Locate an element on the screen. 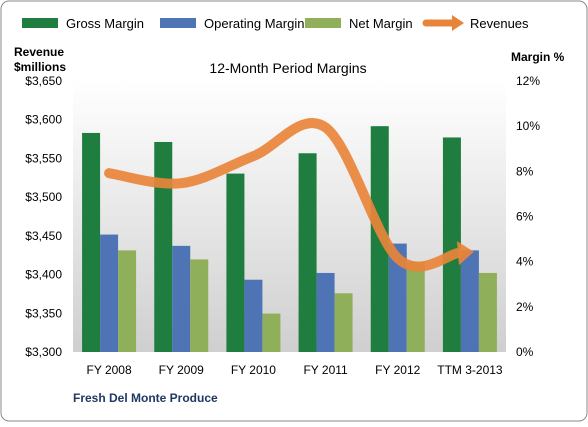 The image size is (588, 427). legend-item-operating-margin: Operating Margin is located at coordinates (232, 23).